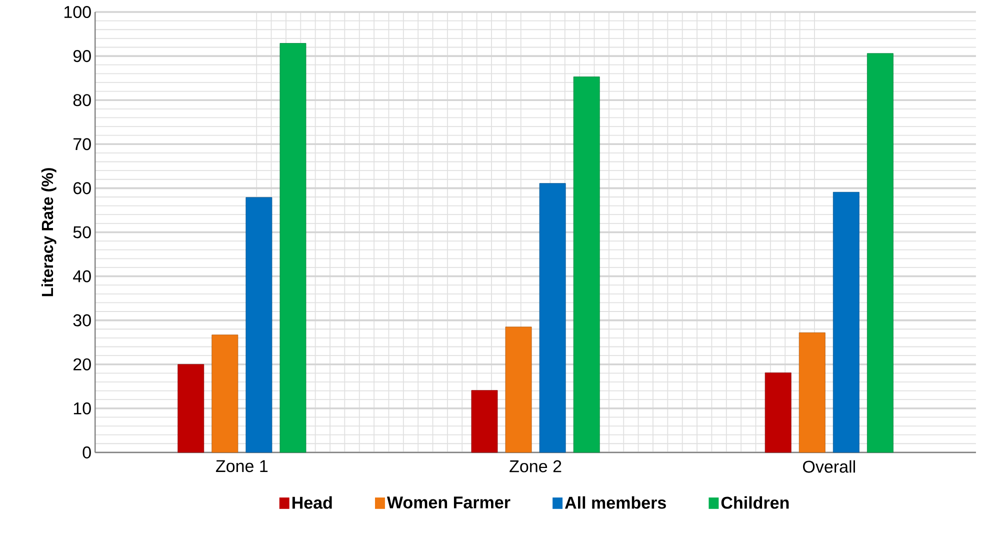  Describe the element at coordinates (48, 232) in the screenshot. I see `y-axis-title: Literacy Rate (%)` at that location.